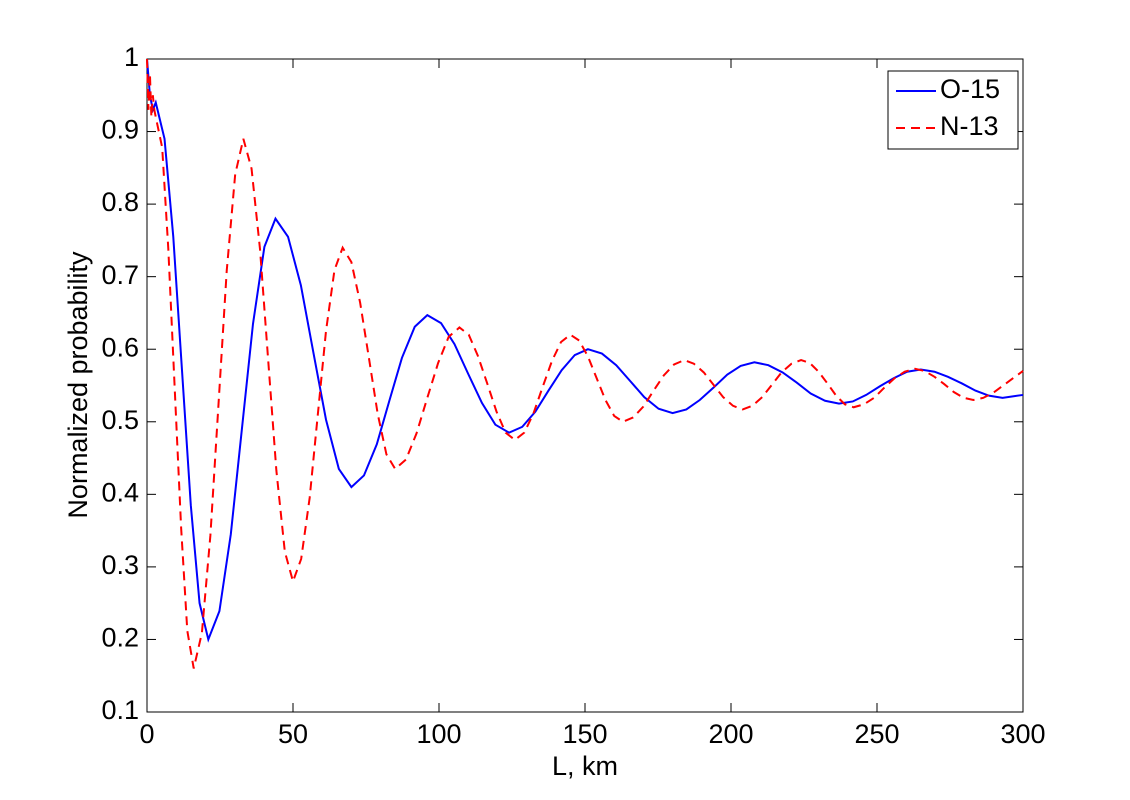 The width and height of the screenshot is (1130, 800). Describe the element at coordinates (120, 347) in the screenshot. I see `y-tick-label: 0.6` at that location.